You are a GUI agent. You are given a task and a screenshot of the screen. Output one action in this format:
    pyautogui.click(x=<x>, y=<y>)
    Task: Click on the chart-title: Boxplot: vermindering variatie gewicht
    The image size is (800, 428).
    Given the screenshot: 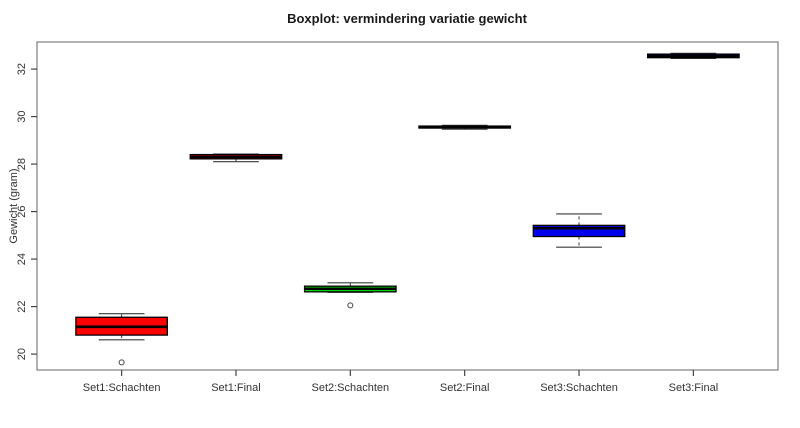 What is the action you would take?
    pyautogui.click(x=407, y=18)
    